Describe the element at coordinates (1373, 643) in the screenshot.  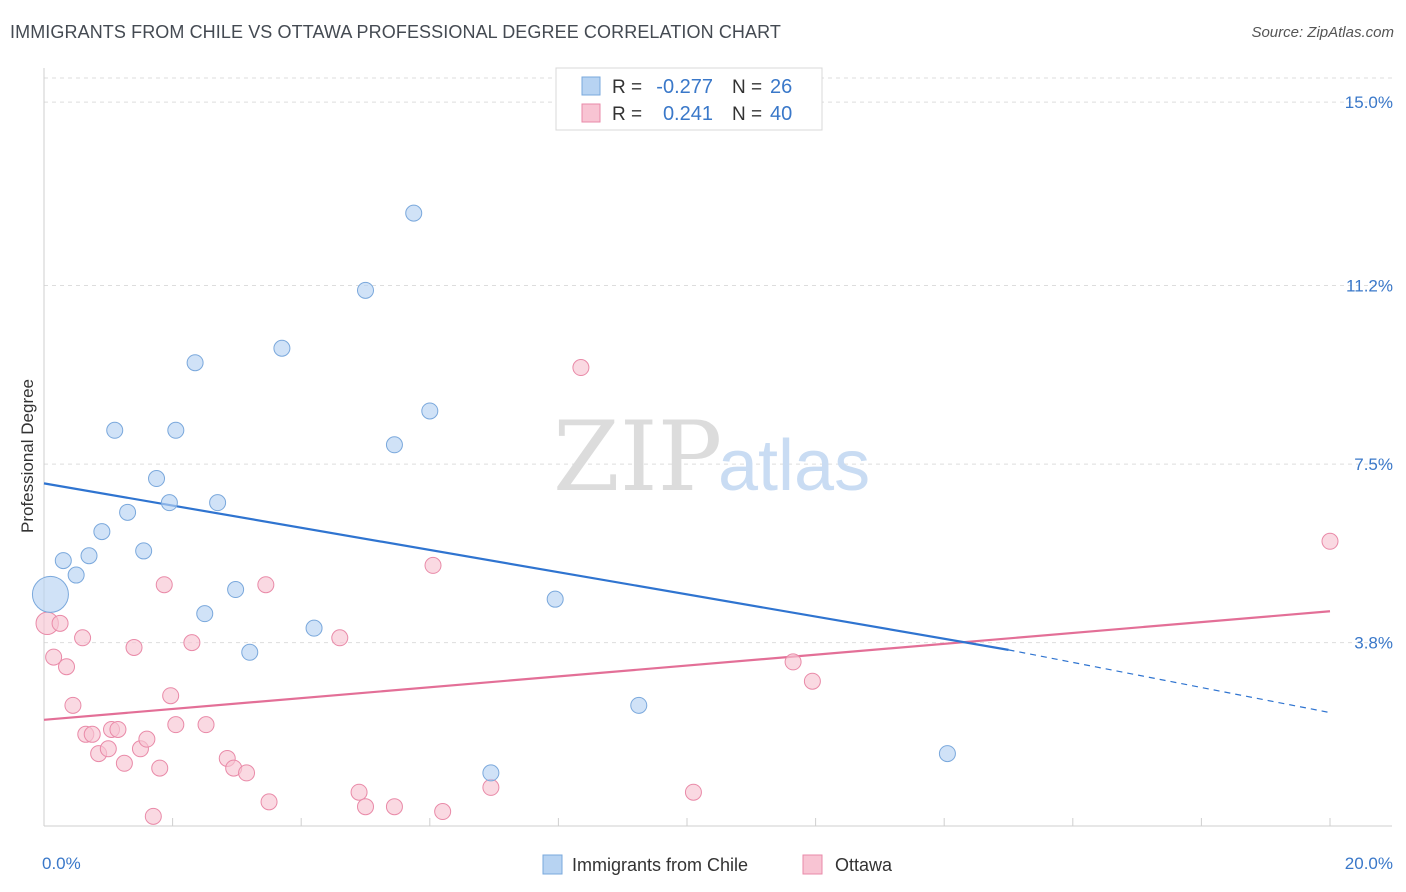
I see `y-tick-label-0: 3.8%` at that location.